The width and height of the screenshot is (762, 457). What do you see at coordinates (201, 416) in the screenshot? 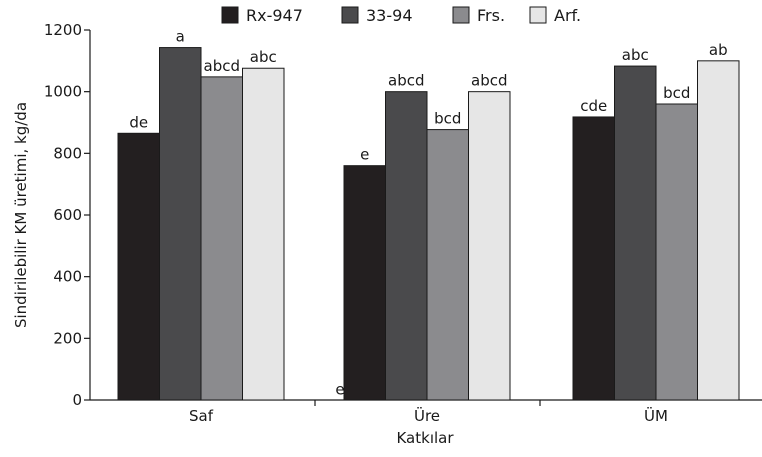
I see `x-tick-label: Saf` at bounding box center [201, 416].